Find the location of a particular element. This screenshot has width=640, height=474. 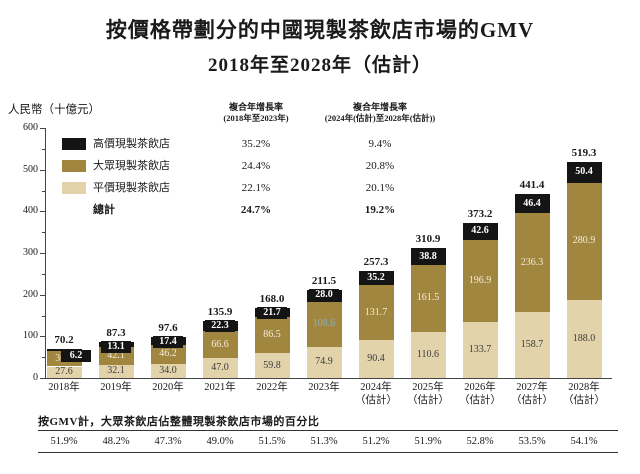

legend-label: 平價現製茶飲店 is located at coordinates (131, 188).